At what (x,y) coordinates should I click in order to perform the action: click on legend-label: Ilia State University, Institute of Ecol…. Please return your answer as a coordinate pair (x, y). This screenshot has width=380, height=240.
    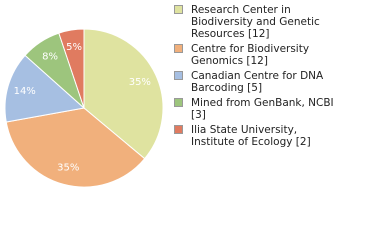
    Looking at the image, I should click on (251, 136).